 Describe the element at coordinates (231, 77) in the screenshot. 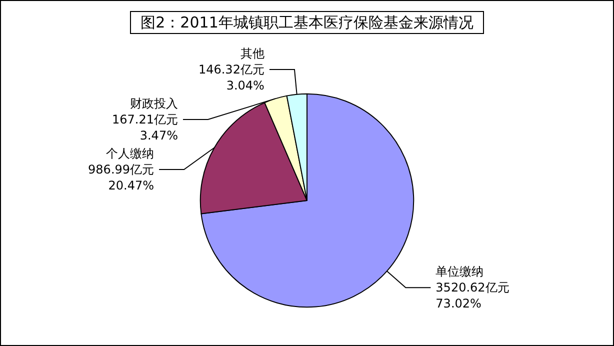

I see `data-label: 146.32亿元 3.04%` at that location.